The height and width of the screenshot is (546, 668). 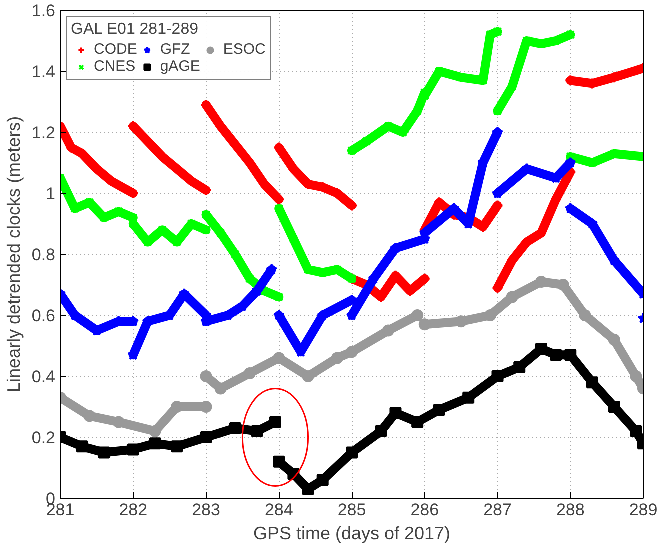 What do you see at coordinates (643, 510) in the screenshot?
I see `x-tick-label: 289` at bounding box center [643, 510].